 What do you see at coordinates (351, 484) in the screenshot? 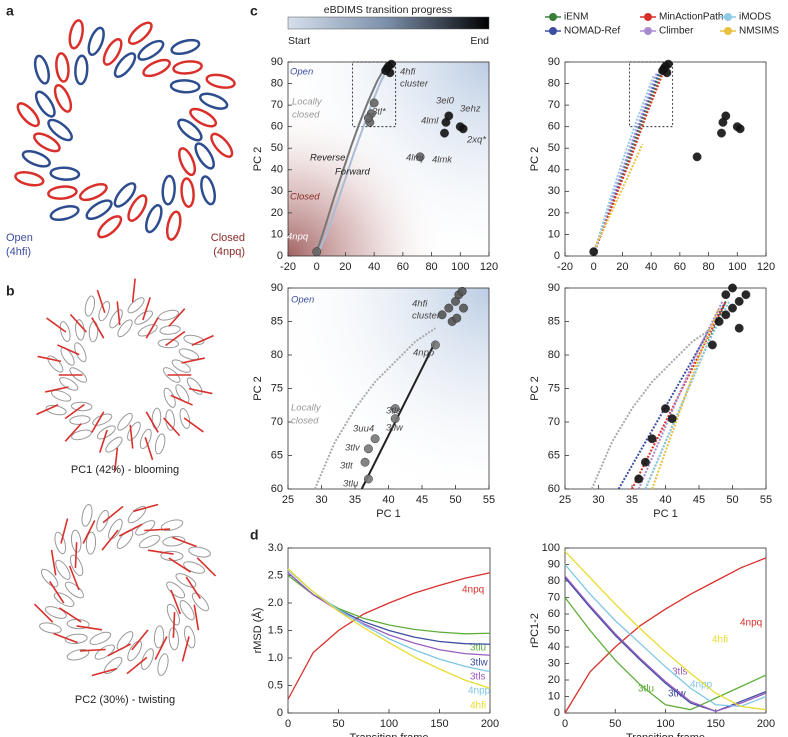
I see `annotation: 3tlu` at bounding box center [351, 484].